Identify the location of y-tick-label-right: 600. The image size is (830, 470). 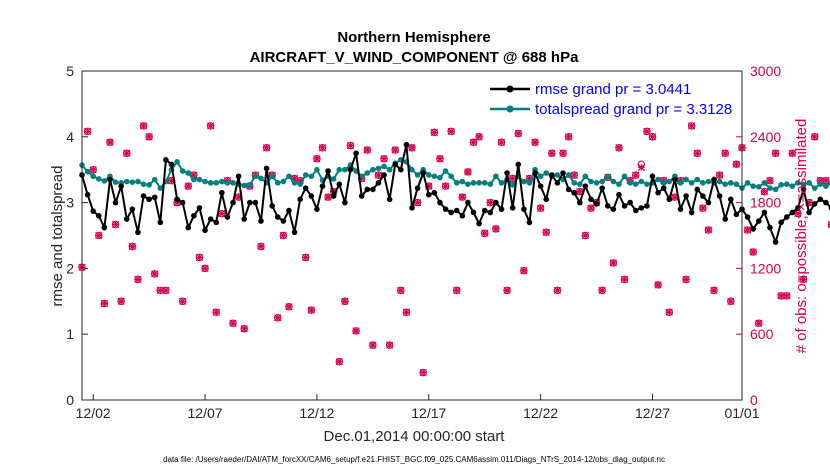
(762, 334).